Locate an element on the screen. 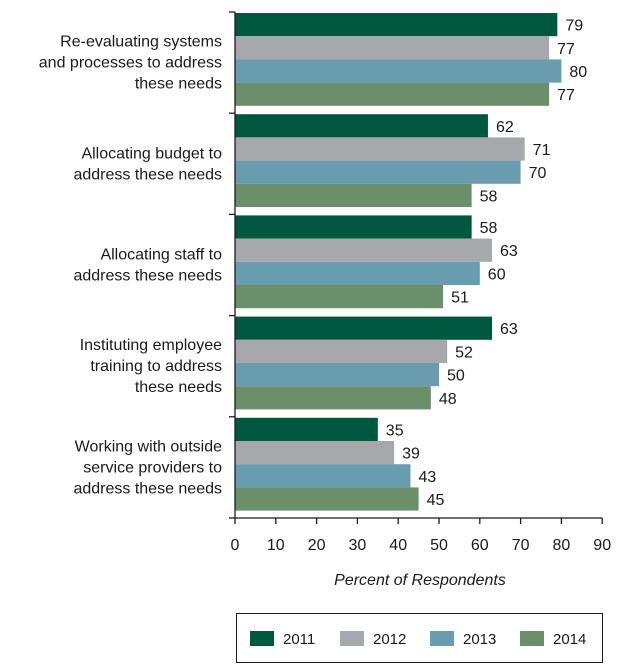 The image size is (624, 665). value-label-2013-4: 43 is located at coordinates (427, 477).